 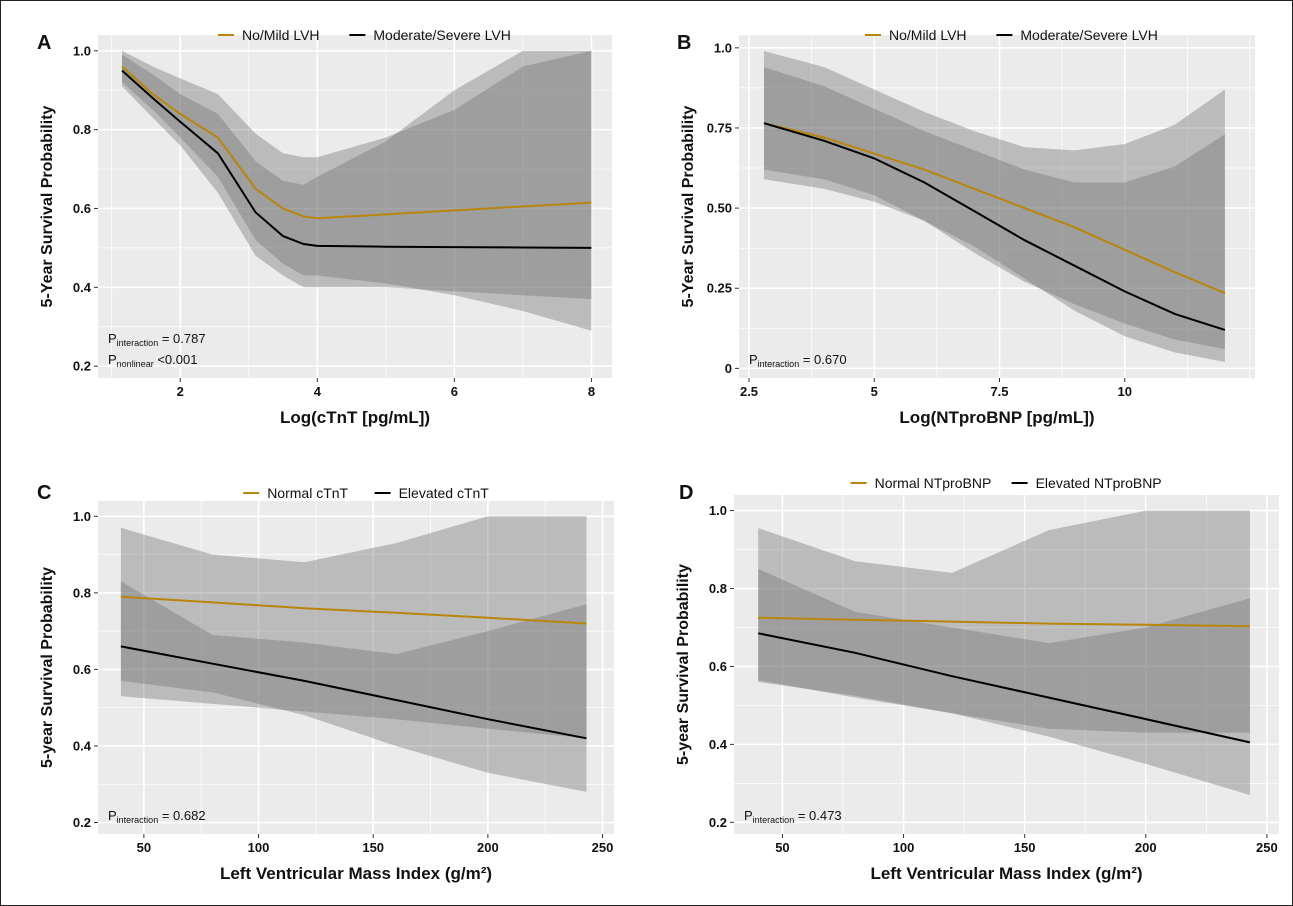 I want to click on plot-background, so click(x=356, y=667).